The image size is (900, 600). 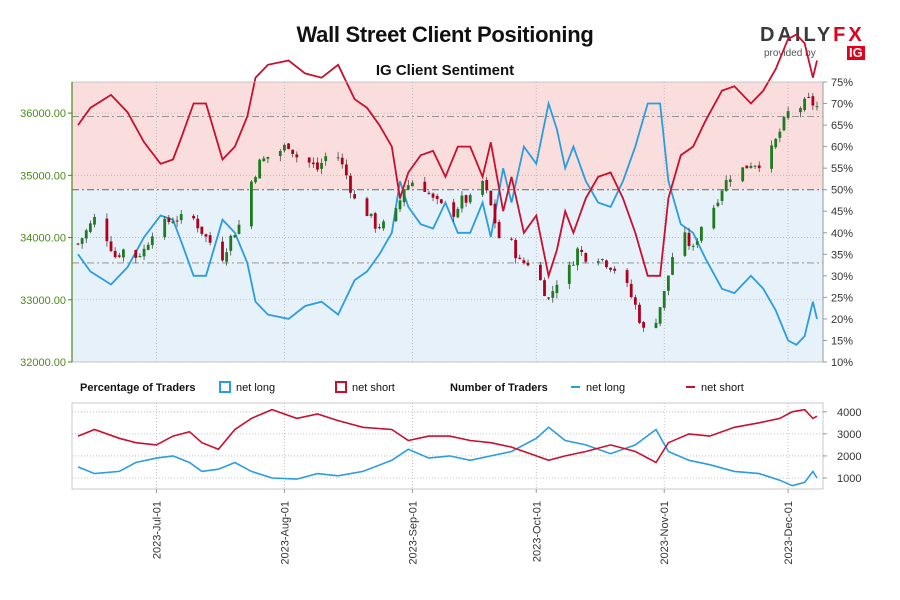 I want to click on percentage-tick-label: 70%, so click(x=842, y=105).